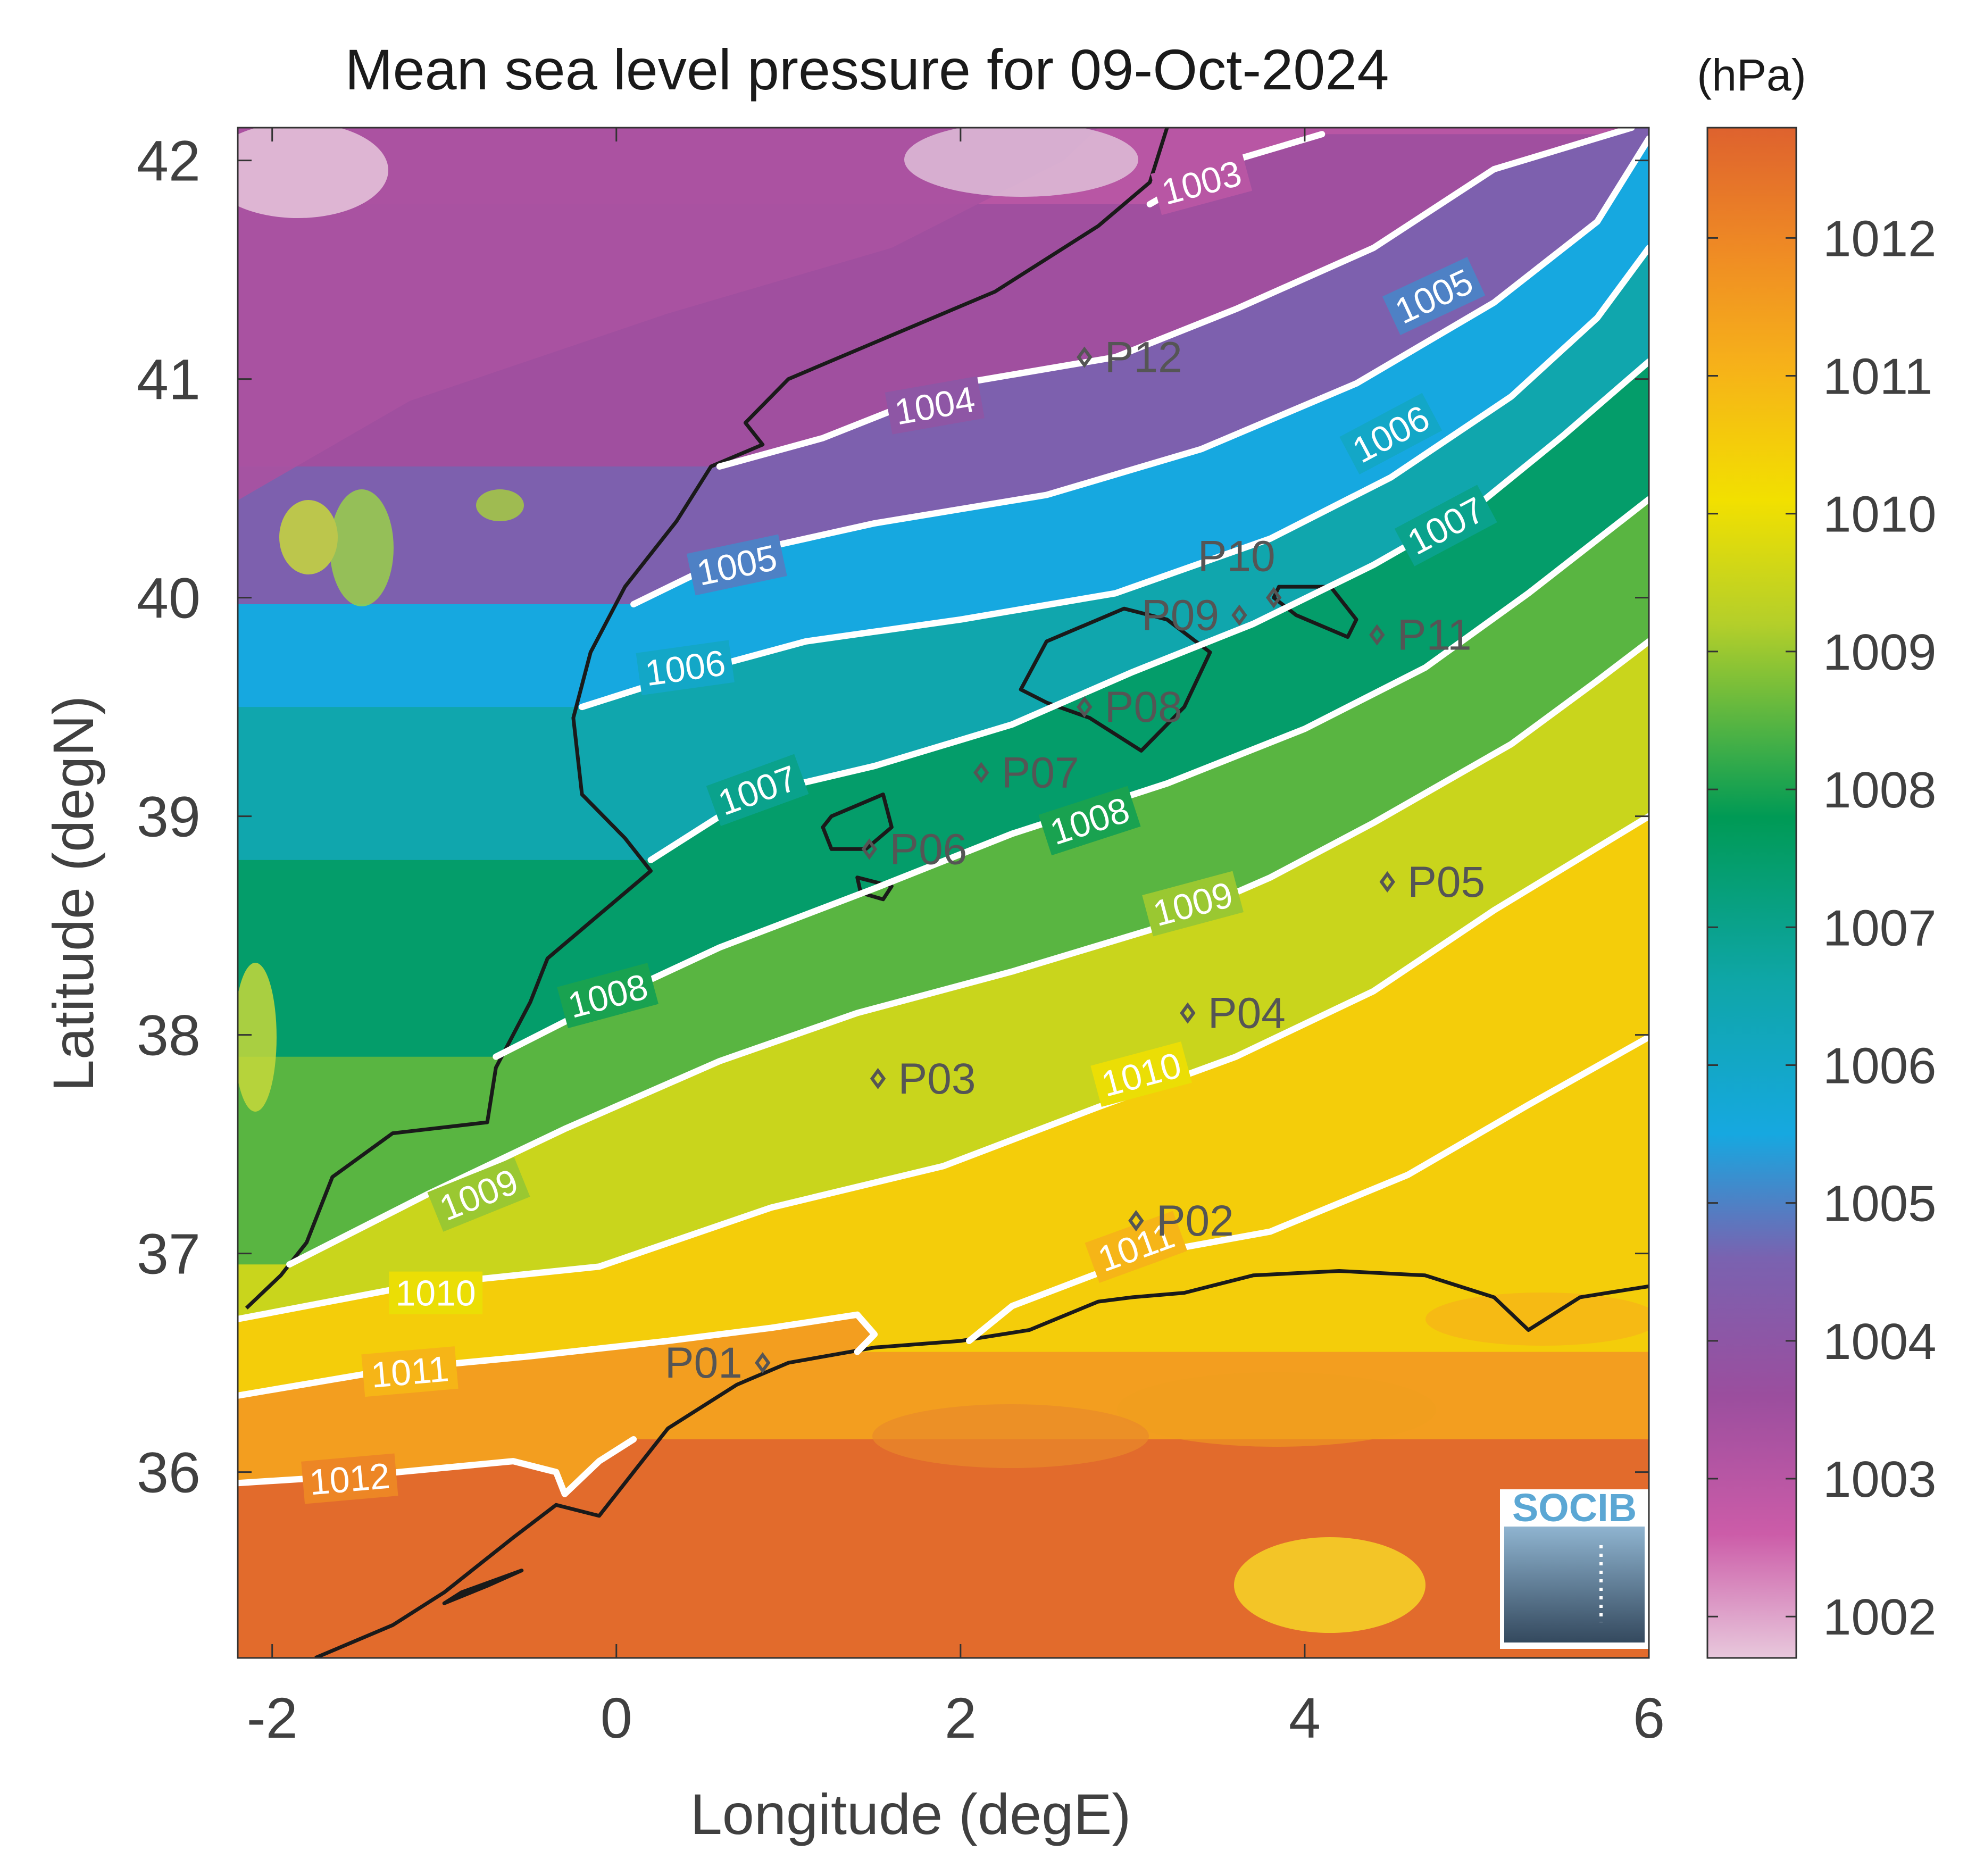  Describe the element at coordinates (1247, 1013) in the screenshot. I see `station-label-p04: P04` at that location.